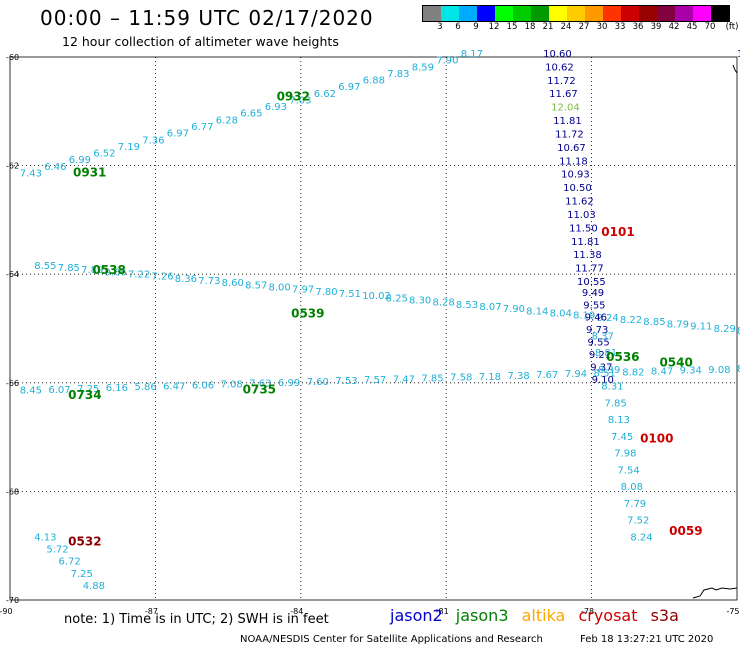 This screenshot has width=740, height=650. Describe the element at coordinates (12, 57) in the screenshot. I see `lat-tick-label: -60` at that location.